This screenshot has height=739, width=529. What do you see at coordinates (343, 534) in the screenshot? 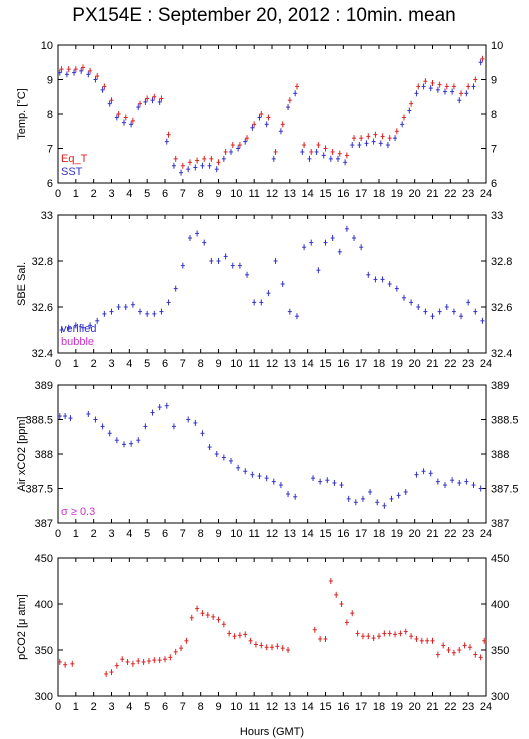
I see `x-tick-label: 16` at bounding box center [343, 534].